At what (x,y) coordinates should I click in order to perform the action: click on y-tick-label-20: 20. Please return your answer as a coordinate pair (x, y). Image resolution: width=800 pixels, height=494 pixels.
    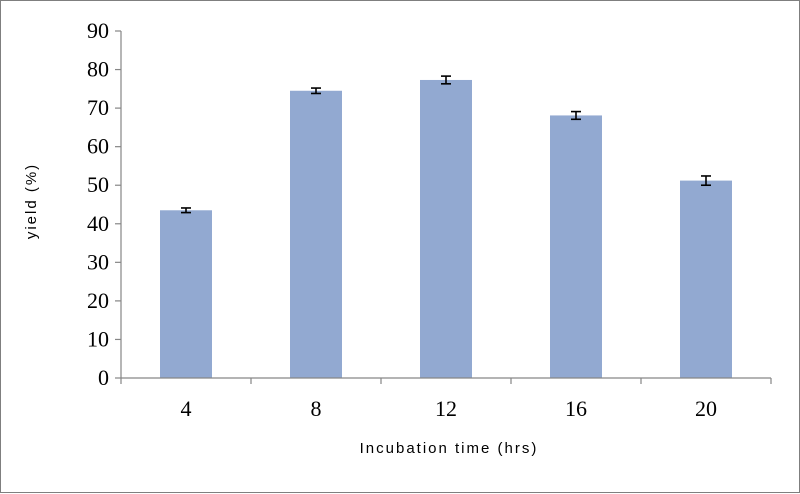
    Looking at the image, I should click on (98, 300).